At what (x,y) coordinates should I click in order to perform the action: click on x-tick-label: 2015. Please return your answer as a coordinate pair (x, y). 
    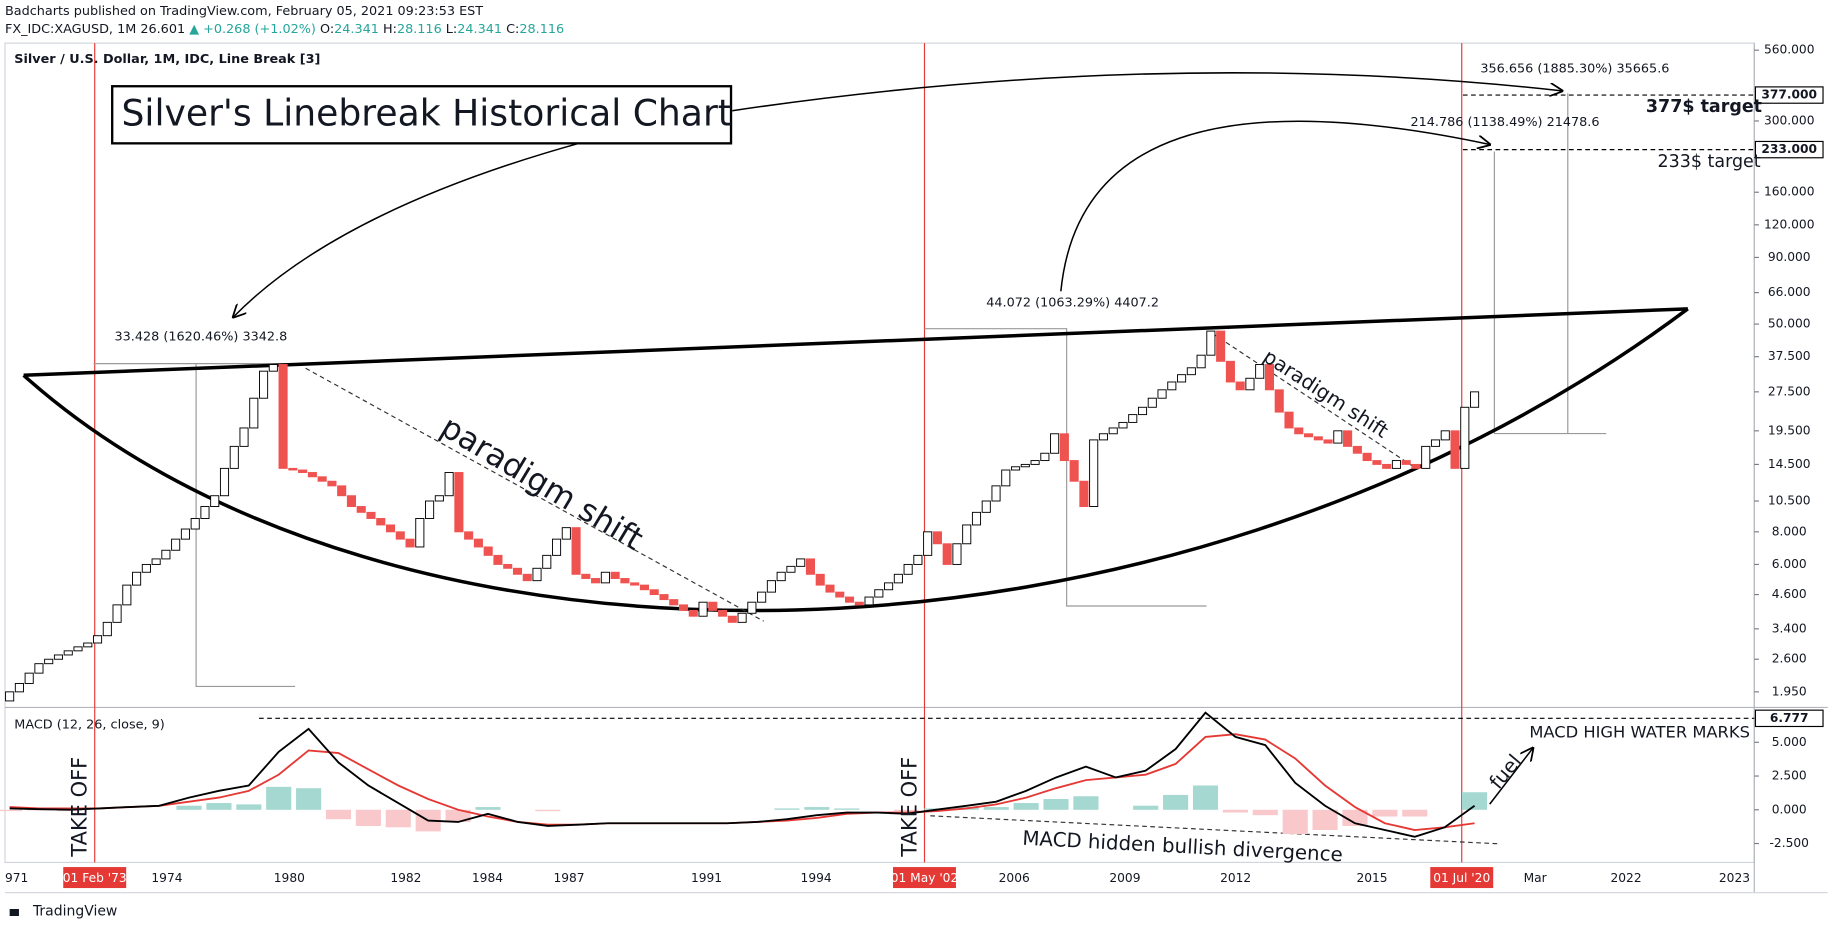
    Looking at the image, I should click on (1371, 878).